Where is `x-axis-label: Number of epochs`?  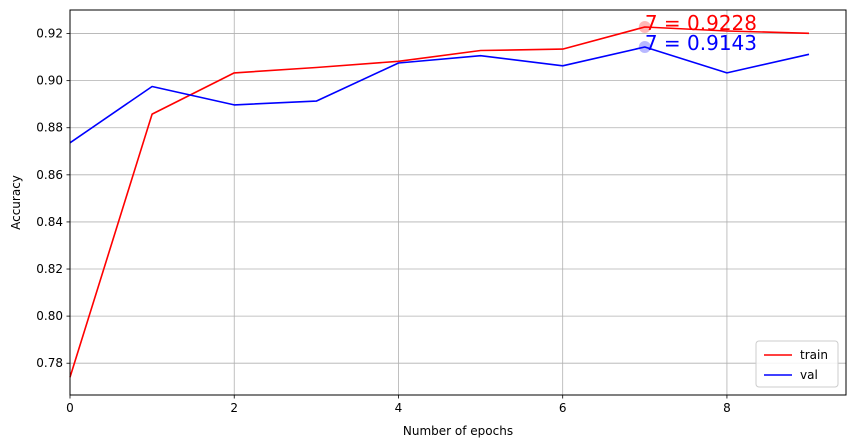 x-axis-label: Number of epochs is located at coordinates (458, 431).